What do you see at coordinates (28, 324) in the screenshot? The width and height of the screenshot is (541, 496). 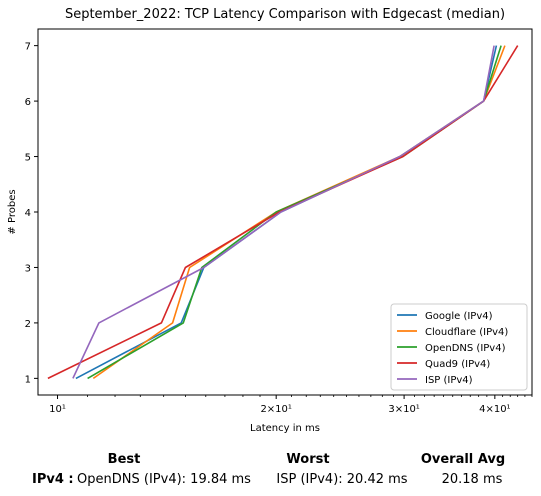 I see `y-tick-label-1: 2` at bounding box center [28, 324].